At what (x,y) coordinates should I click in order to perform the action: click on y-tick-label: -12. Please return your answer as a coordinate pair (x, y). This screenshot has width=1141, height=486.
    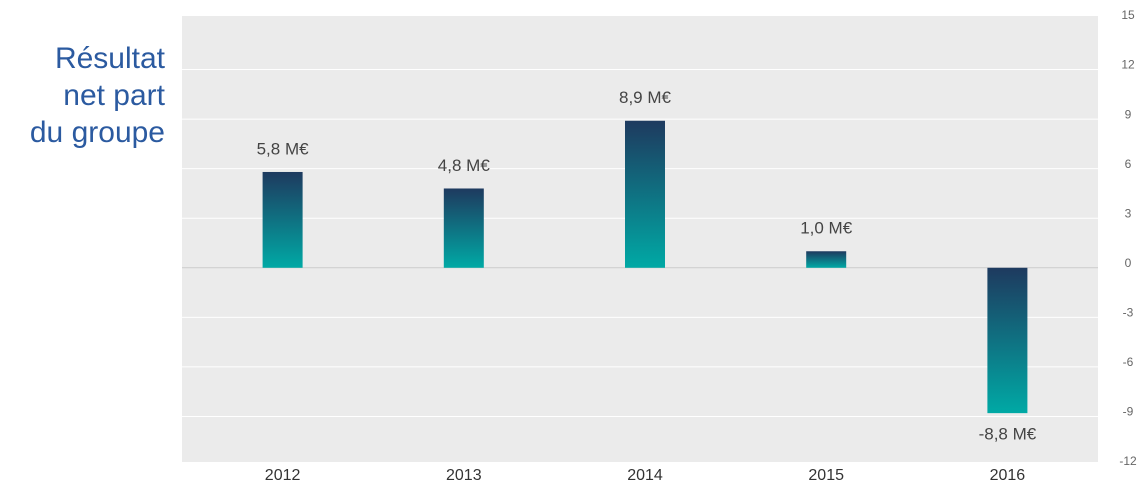
    Looking at the image, I should click on (1128, 461).